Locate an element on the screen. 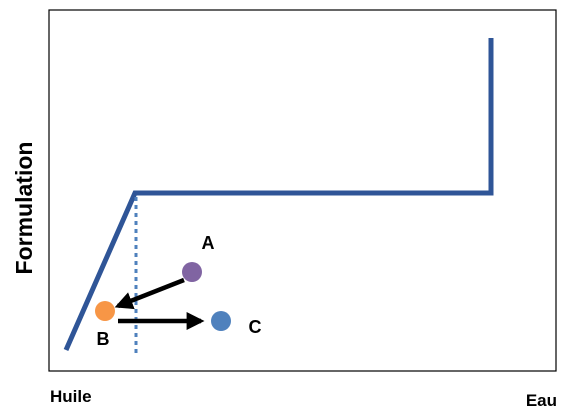 Image resolution: width=563 pixels, height=410 pixels. point-c-marker is located at coordinates (221, 321).